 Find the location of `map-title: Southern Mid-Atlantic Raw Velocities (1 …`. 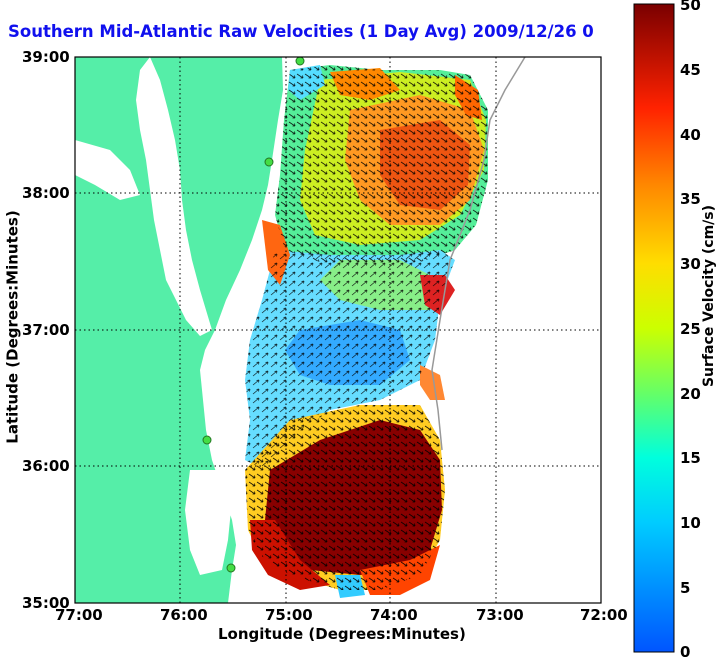

map-title: Southern Mid-Atlantic Raw Velocities (1 … is located at coordinates (338, 31).